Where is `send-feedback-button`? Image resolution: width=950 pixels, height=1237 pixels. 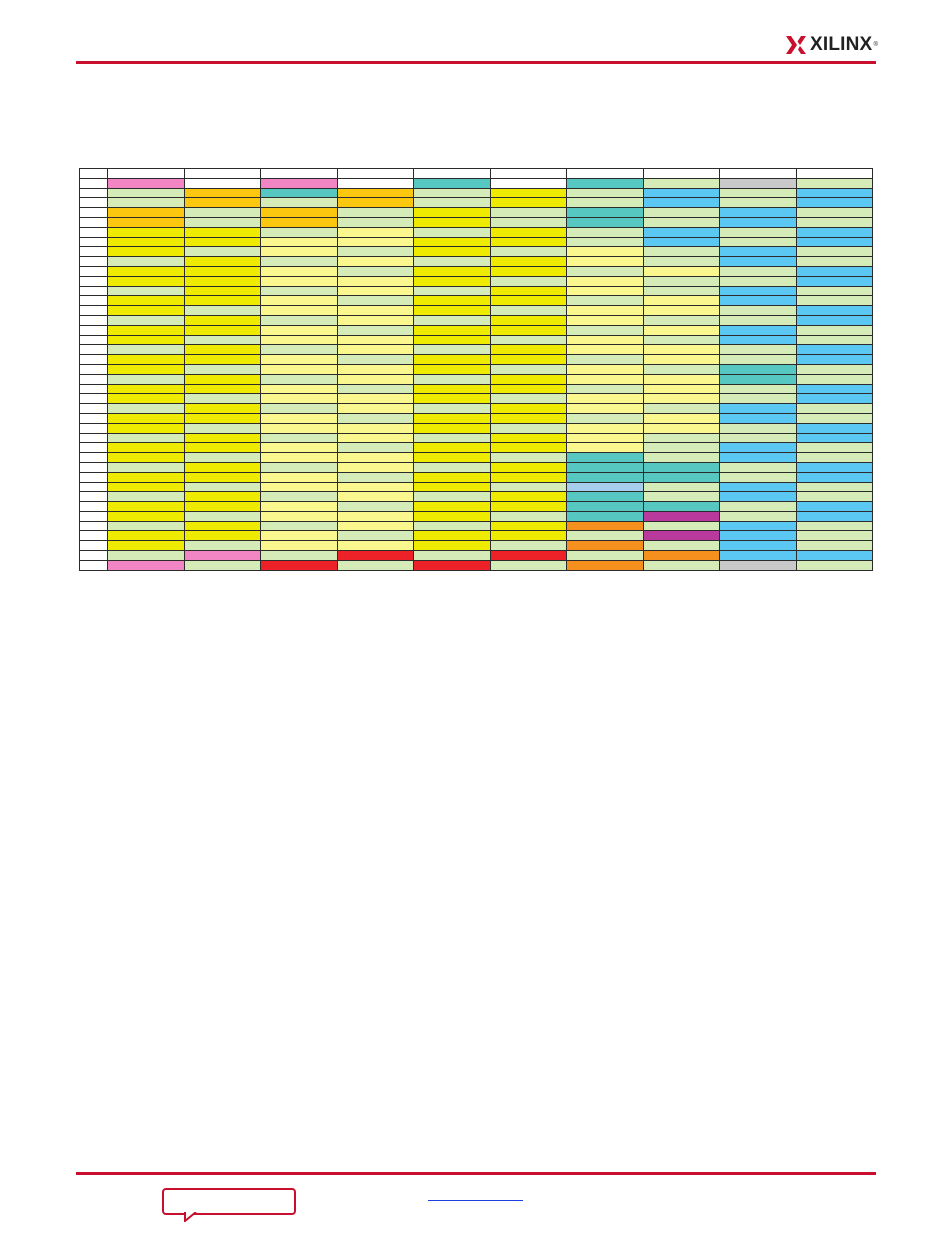
send-feedback-button is located at coordinates (229, 1201).